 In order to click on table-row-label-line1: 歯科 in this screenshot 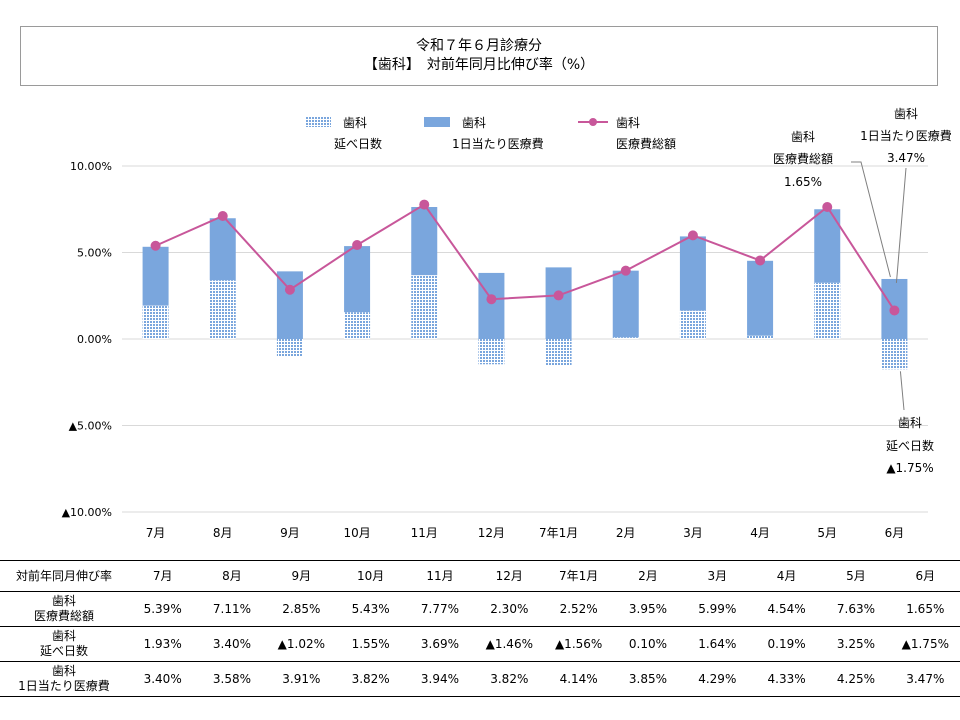, I will do `click(63, 636)`.